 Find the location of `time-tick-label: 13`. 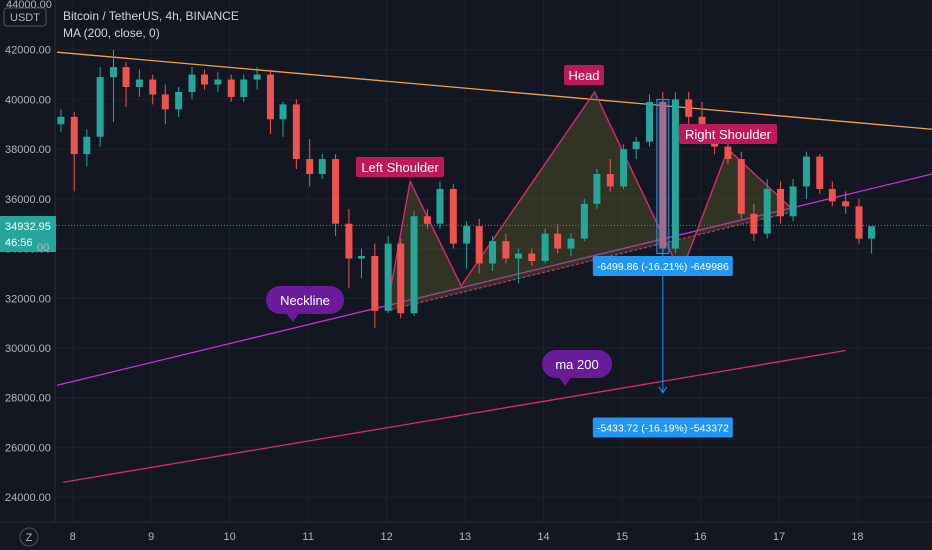

time-tick-label: 13 is located at coordinates (465, 537).